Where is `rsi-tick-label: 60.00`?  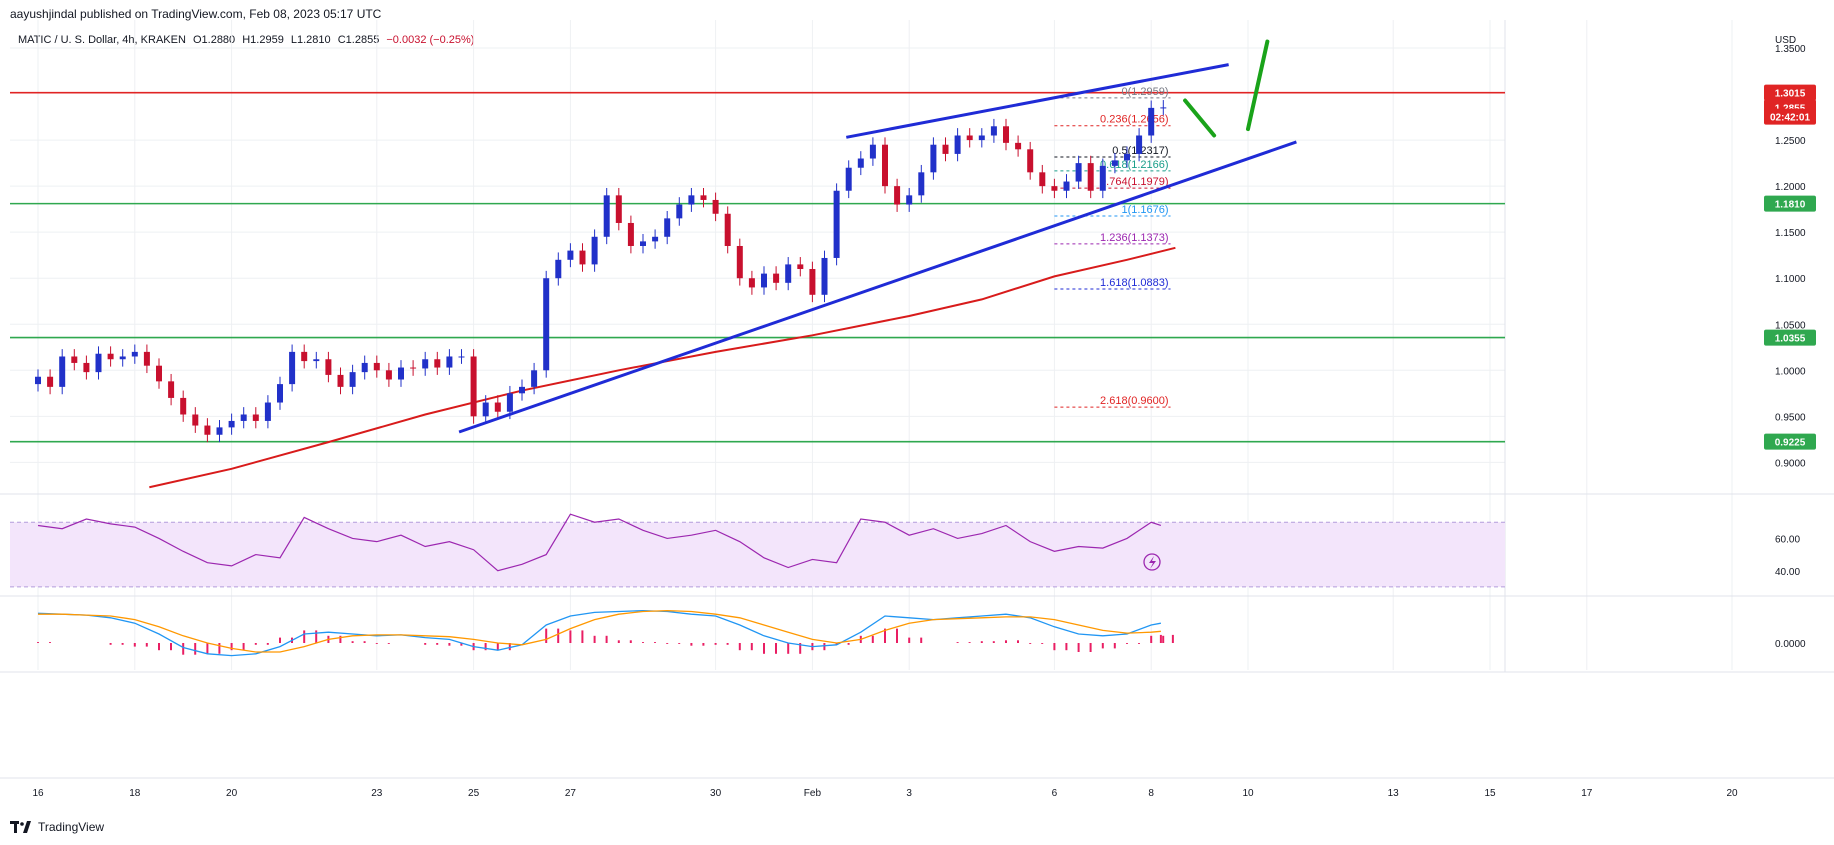
rsi-tick-label: 60.00 is located at coordinates (1787, 539).